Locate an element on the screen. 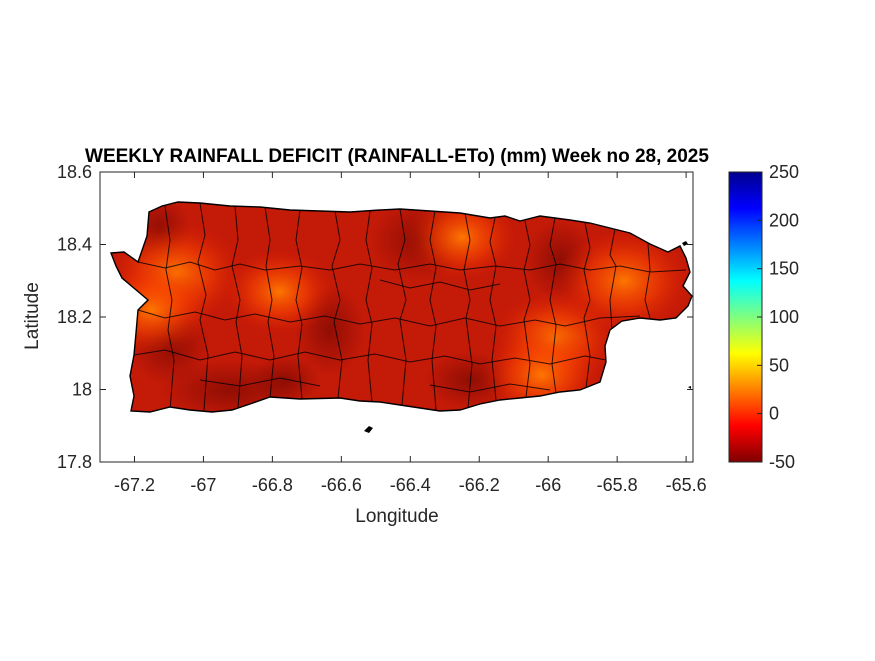  colorbar-tick-label: 200 is located at coordinates (784, 220).